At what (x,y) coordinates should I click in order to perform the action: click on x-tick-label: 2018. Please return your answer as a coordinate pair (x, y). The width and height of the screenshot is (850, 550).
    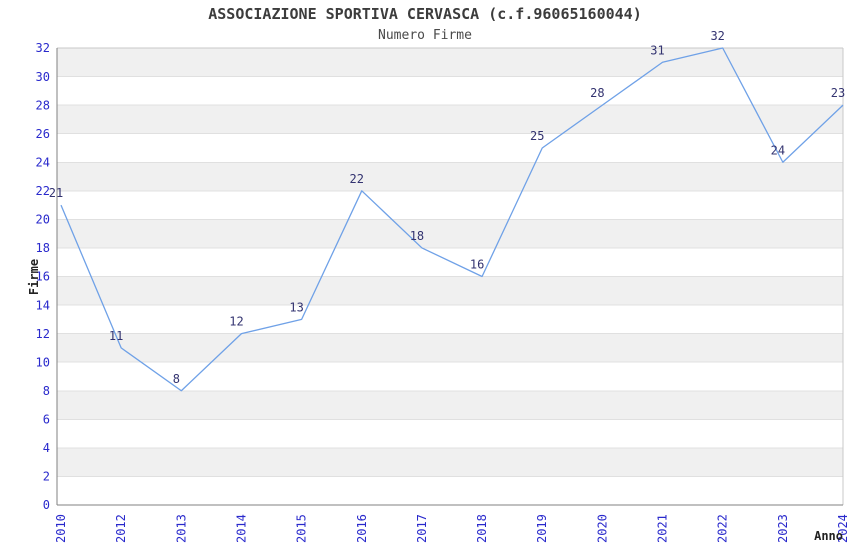
    Looking at the image, I should click on (482, 528).